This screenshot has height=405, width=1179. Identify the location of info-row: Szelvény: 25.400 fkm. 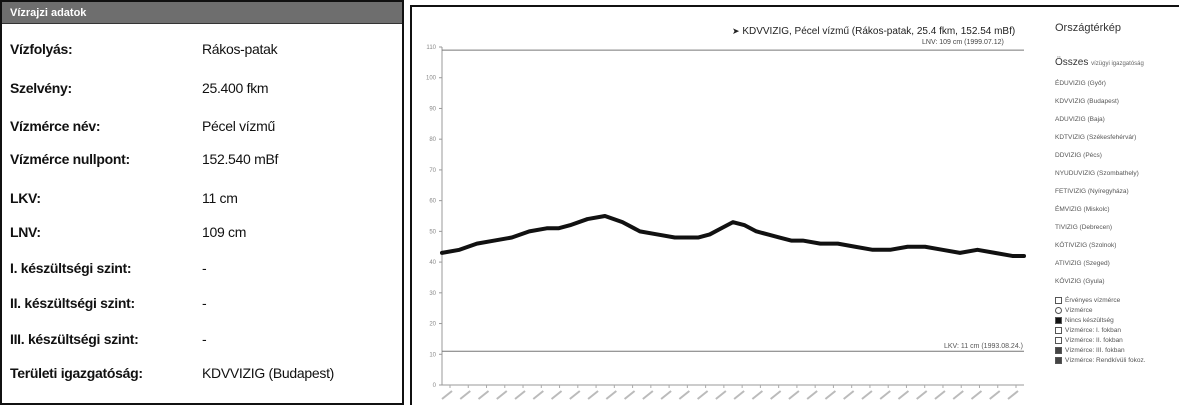
(202, 88).